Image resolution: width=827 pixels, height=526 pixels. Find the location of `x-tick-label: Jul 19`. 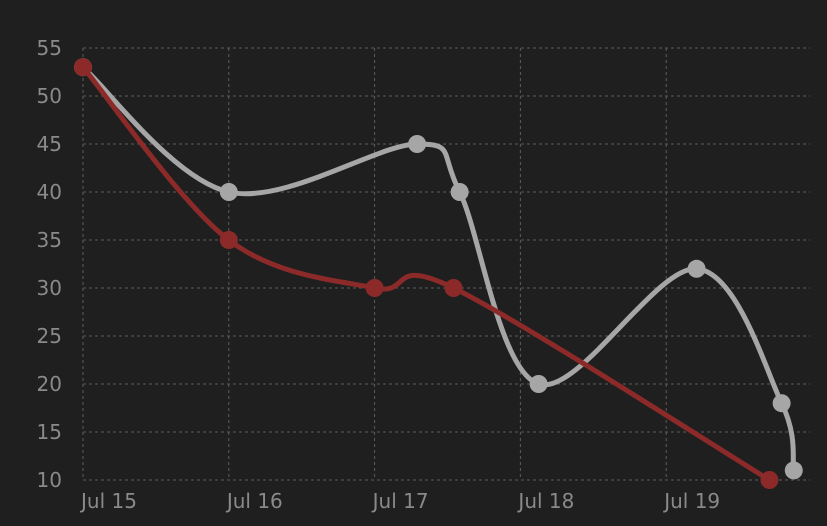

x-tick-label: Jul 19 is located at coordinates (691, 501).